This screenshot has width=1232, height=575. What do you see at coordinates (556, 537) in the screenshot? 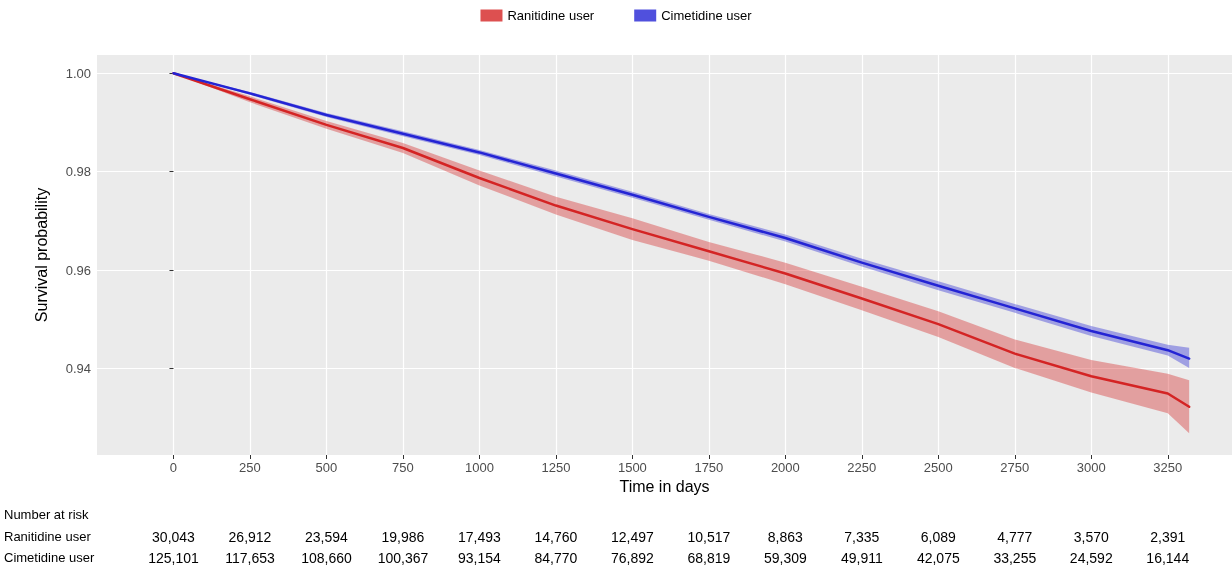
I see `text: 14,760` at bounding box center [556, 537].